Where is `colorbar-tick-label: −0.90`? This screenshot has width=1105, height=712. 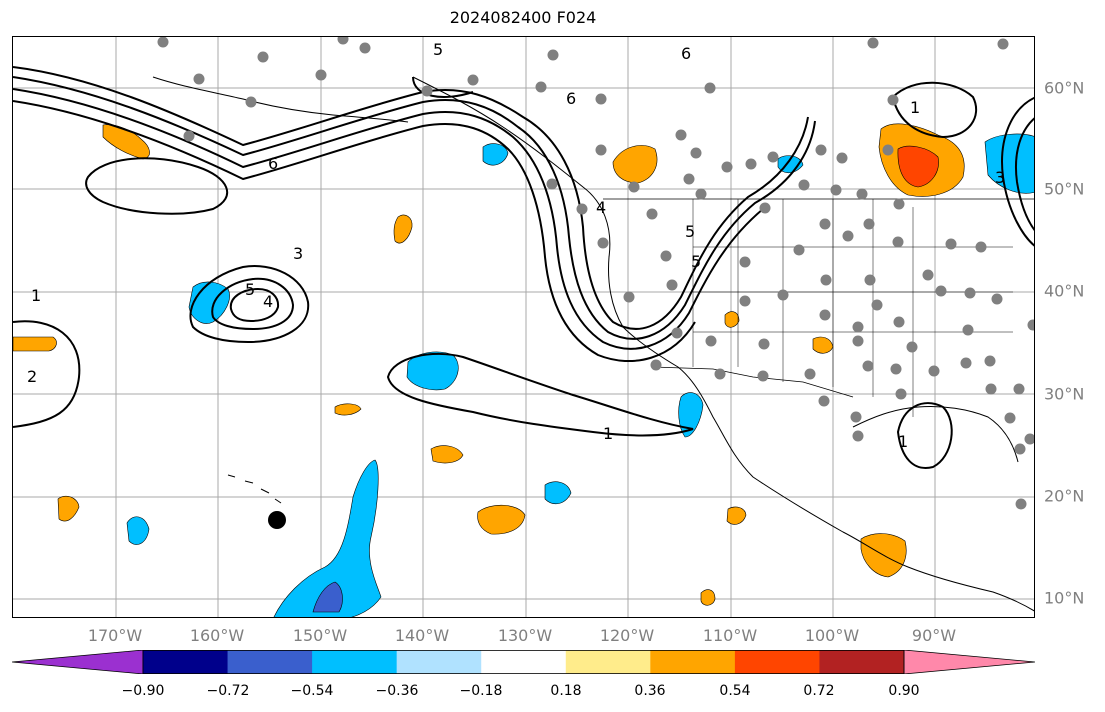
colorbar-tick-label: −0.90 is located at coordinates (143, 691).